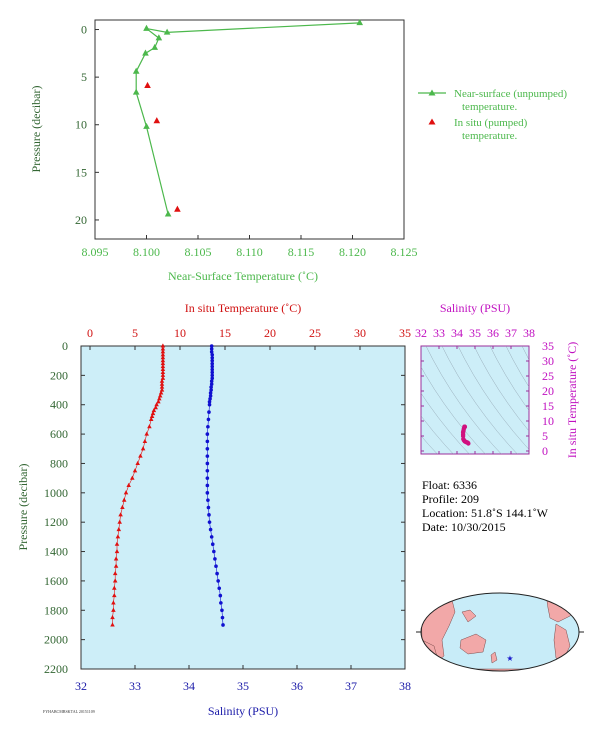 Image resolution: width=601 pixels, height=732 pixels. Describe the element at coordinates (84, 30) in the screenshot. I see `near-surface-y-tick-label: 0` at that location.